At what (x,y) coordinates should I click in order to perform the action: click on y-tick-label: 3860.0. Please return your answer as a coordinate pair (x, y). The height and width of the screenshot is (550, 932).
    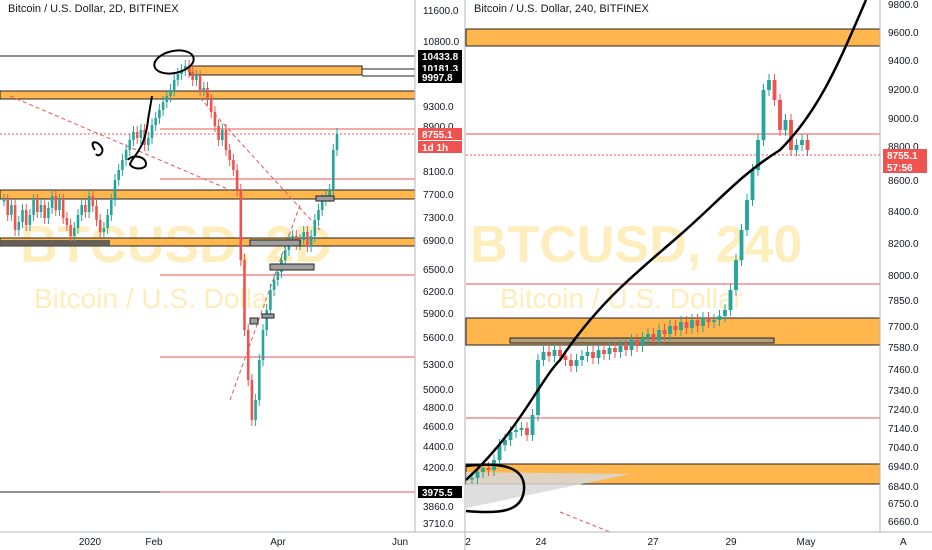
    Looking at the image, I should click on (438, 507).